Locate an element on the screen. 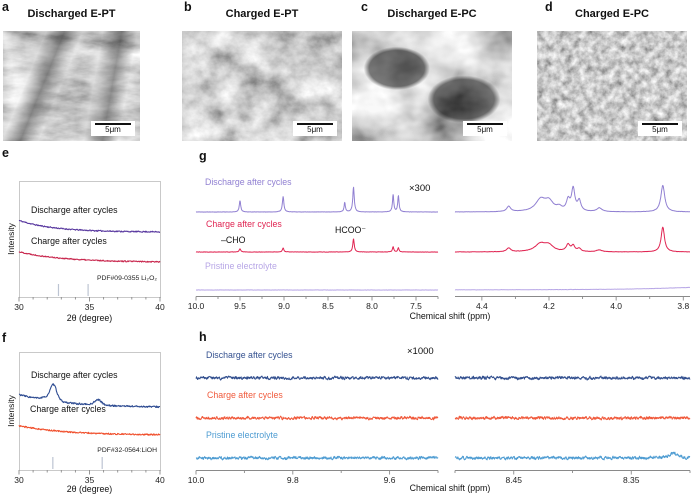 The height and width of the screenshot is (499, 693). e-x-axis-label: 2θ (degree) is located at coordinates (89, 318).